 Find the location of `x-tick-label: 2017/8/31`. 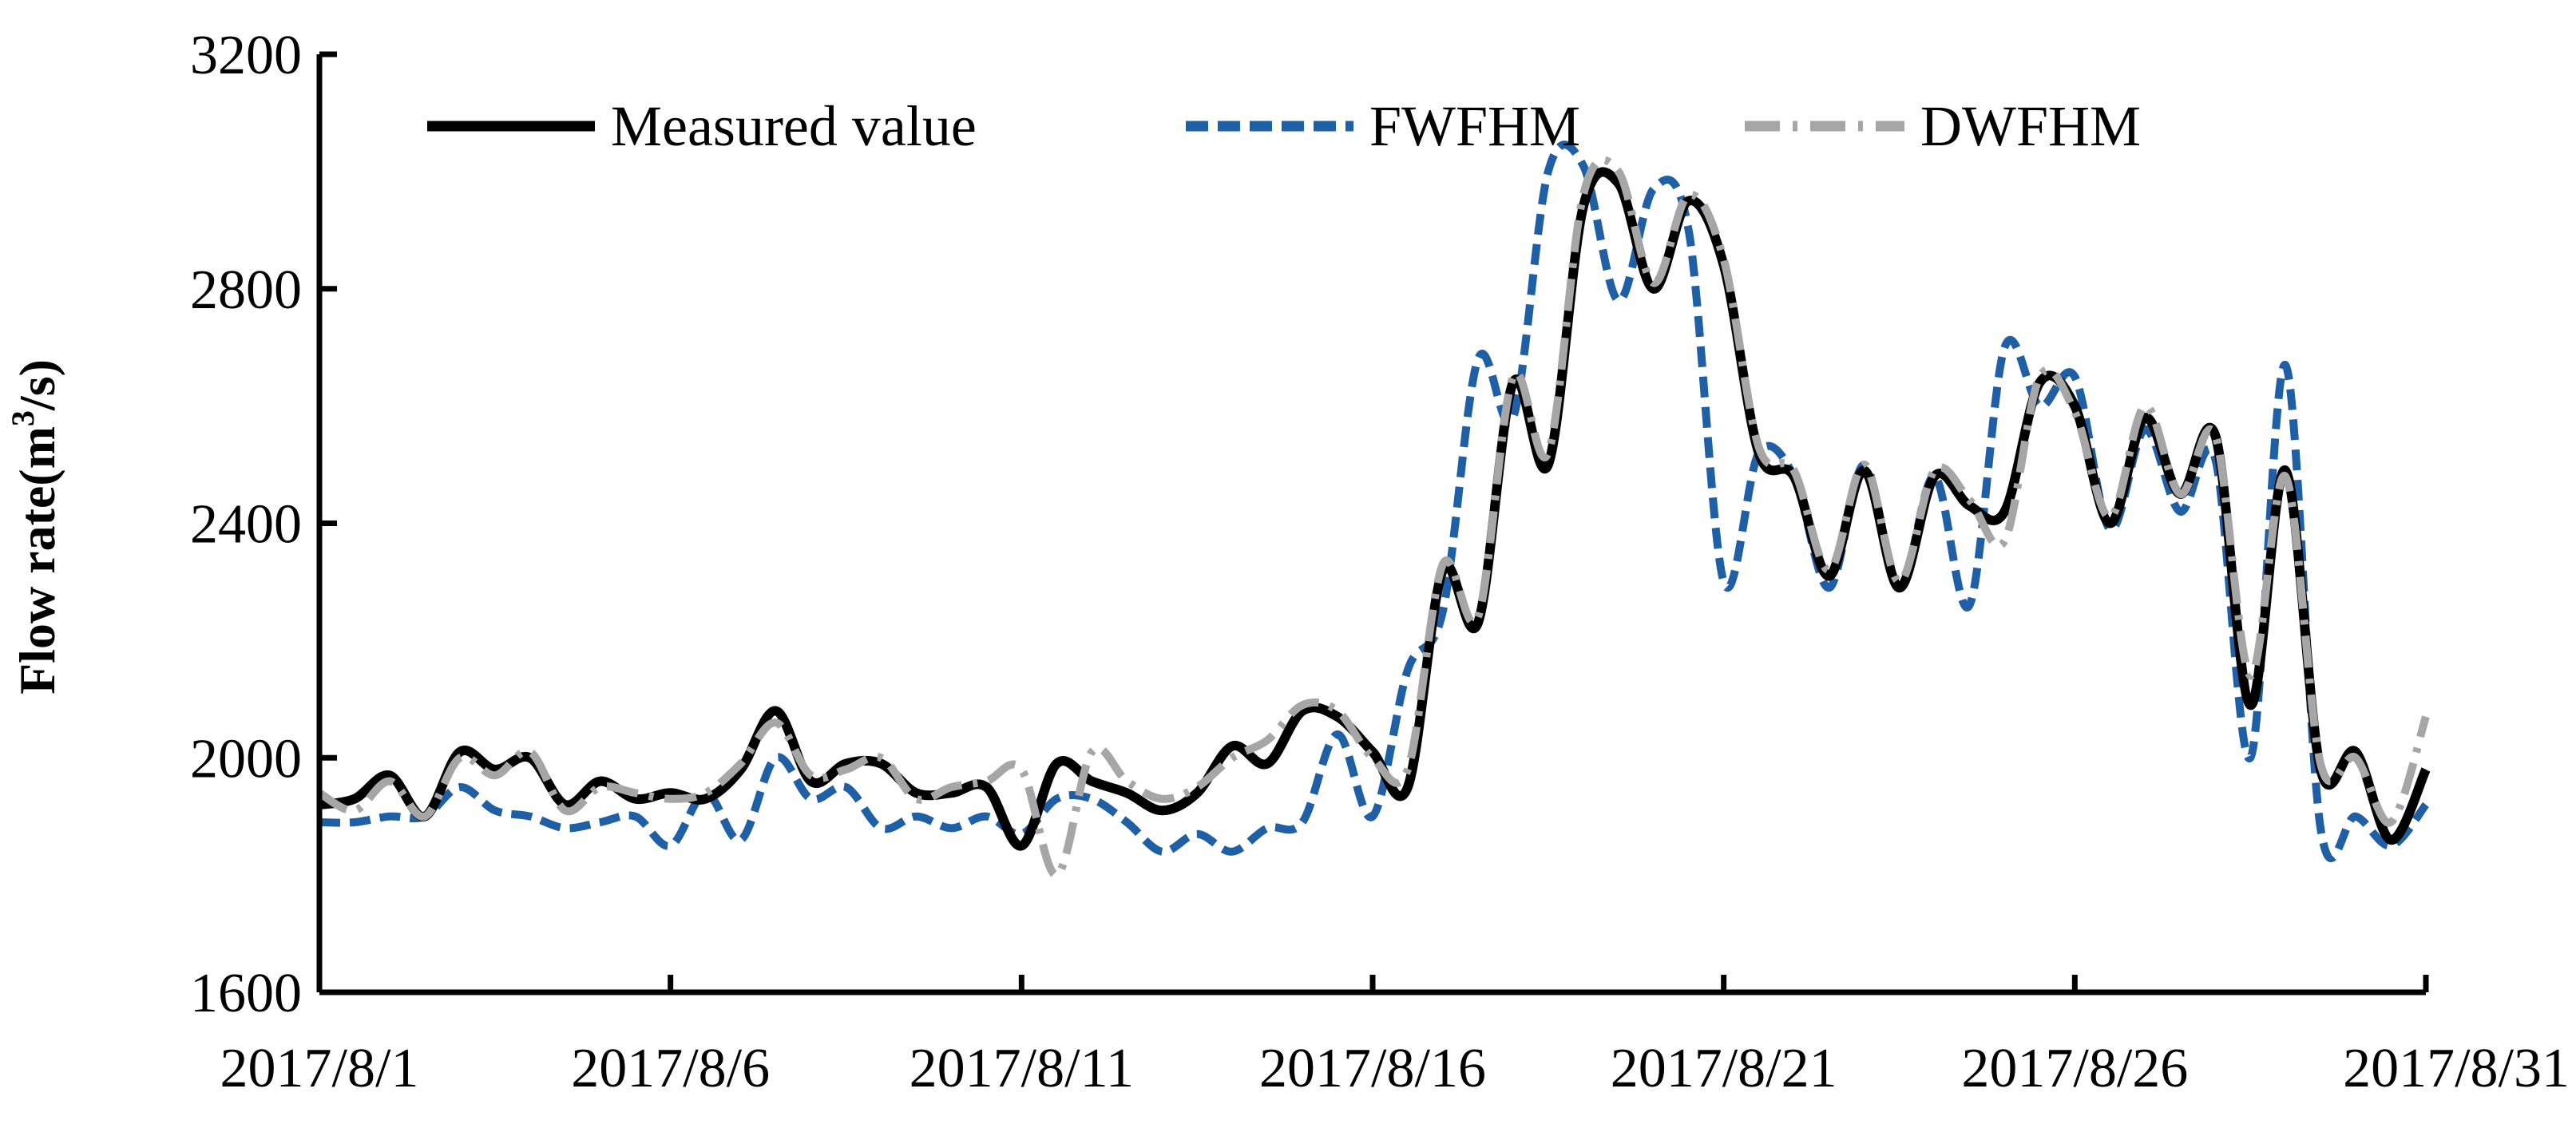

x-tick-label: 2017/8/31 is located at coordinates (2457, 1068).